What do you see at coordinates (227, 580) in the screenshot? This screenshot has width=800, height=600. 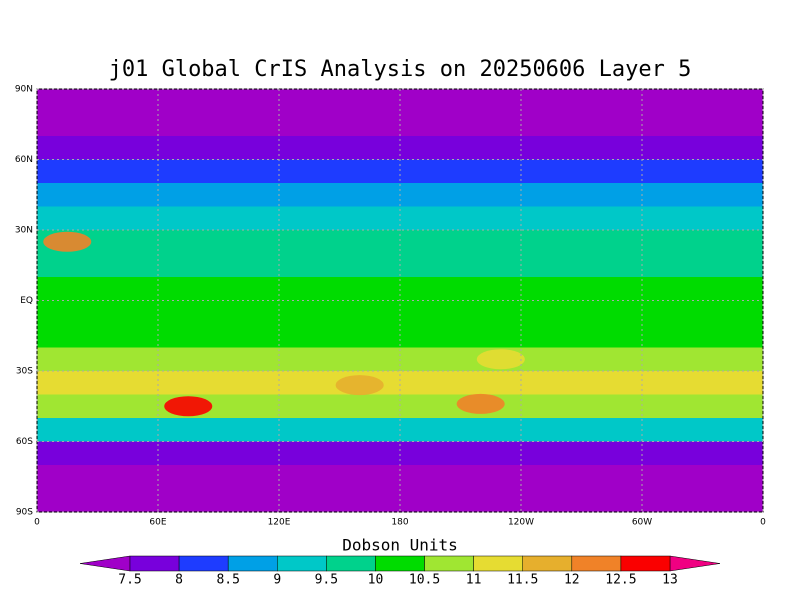 I see `colorbar-tick-label: 8.5` at bounding box center [227, 580].